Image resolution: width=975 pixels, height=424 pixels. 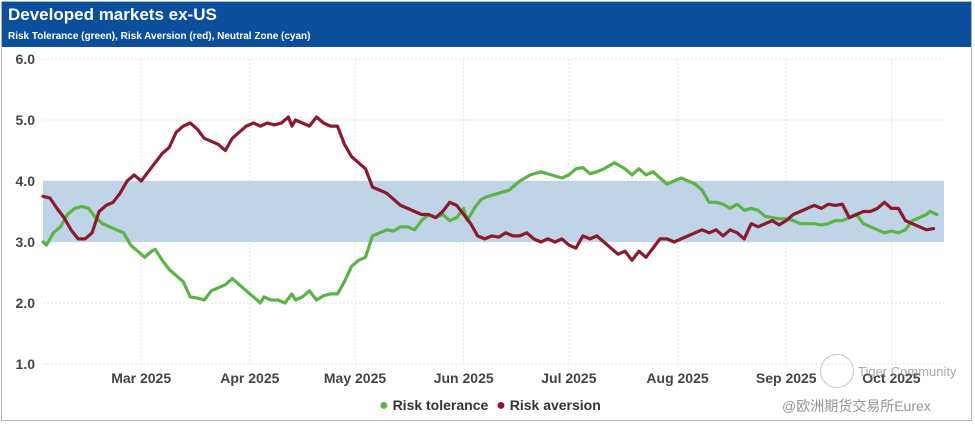 I want to click on x-tick-label: May 2025, so click(x=355, y=378).